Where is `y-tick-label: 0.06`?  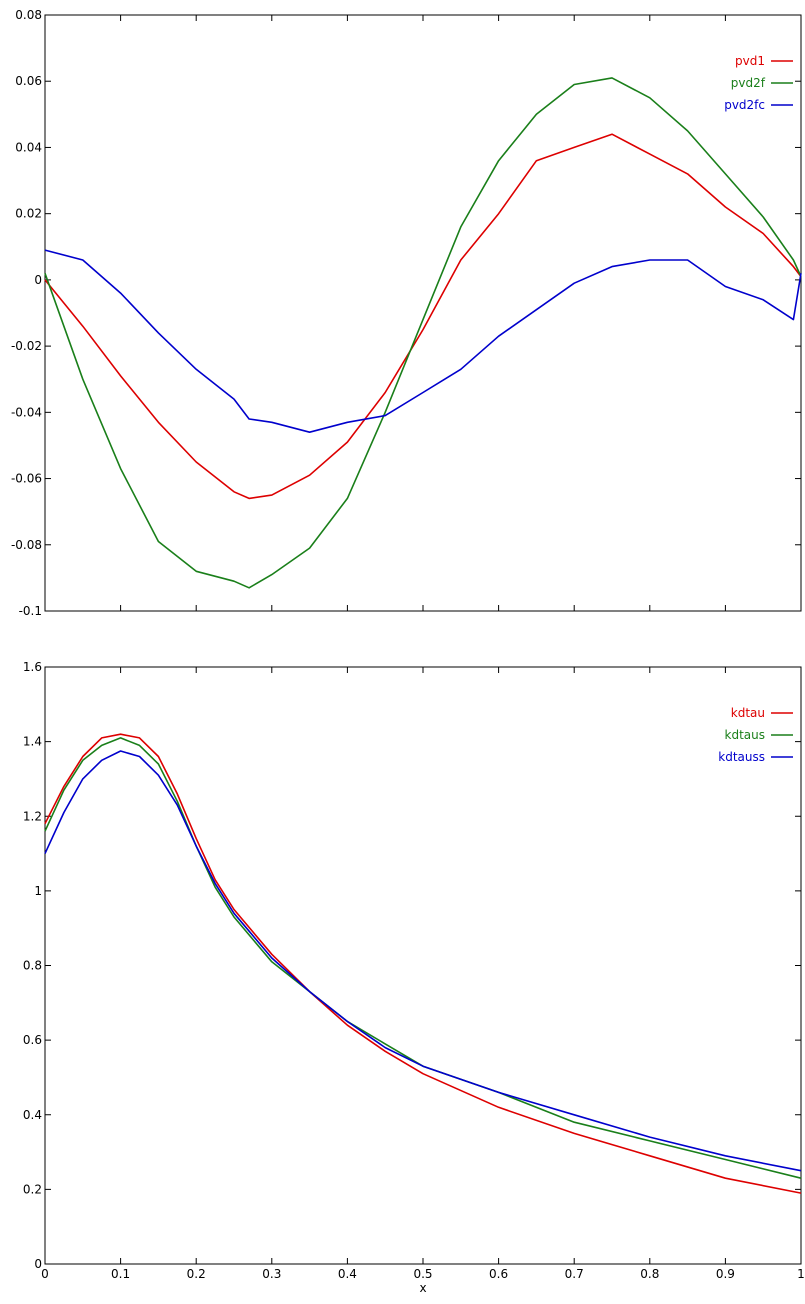 y-tick-label: 0.06 is located at coordinates (28, 81).